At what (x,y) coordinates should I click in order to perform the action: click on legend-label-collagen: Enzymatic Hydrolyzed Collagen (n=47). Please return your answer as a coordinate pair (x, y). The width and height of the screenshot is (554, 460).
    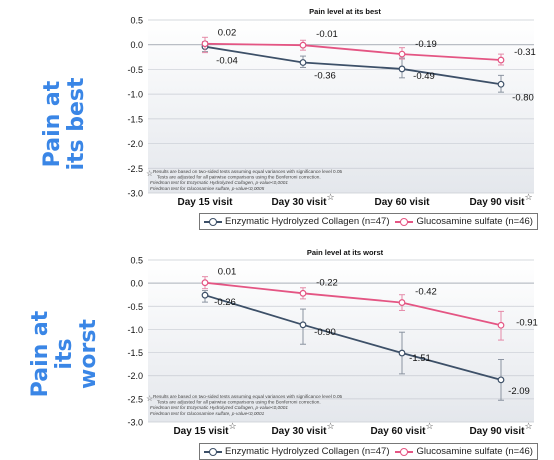
    Looking at the image, I should click on (307, 221).